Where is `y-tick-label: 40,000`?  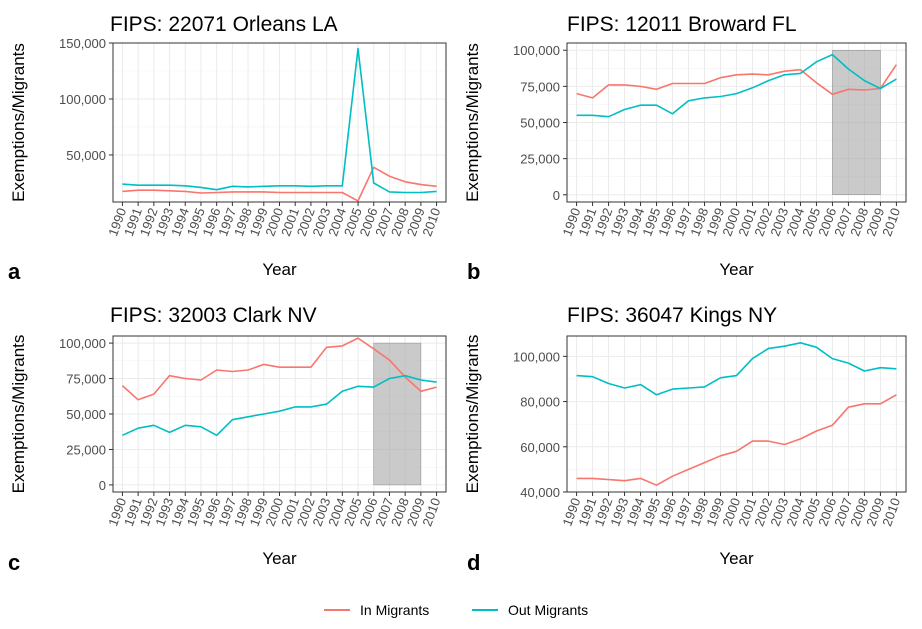
y-tick-label: 40,000 is located at coordinates (540, 492).